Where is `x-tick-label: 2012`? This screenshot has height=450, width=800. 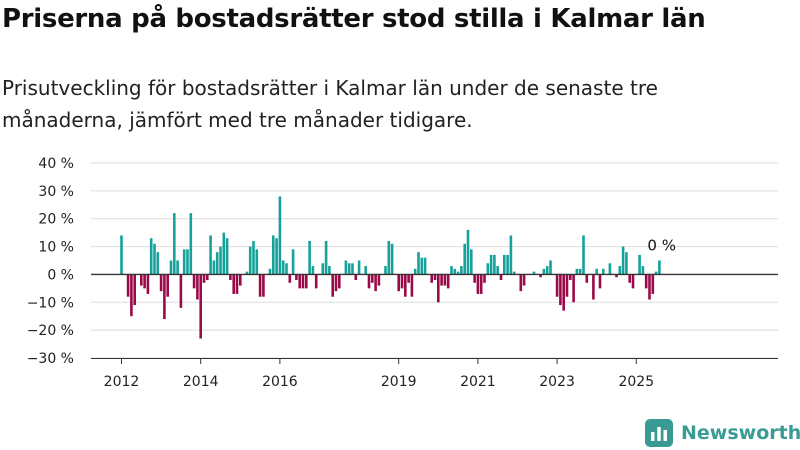
x-tick-label: 2012 is located at coordinates (122, 382).